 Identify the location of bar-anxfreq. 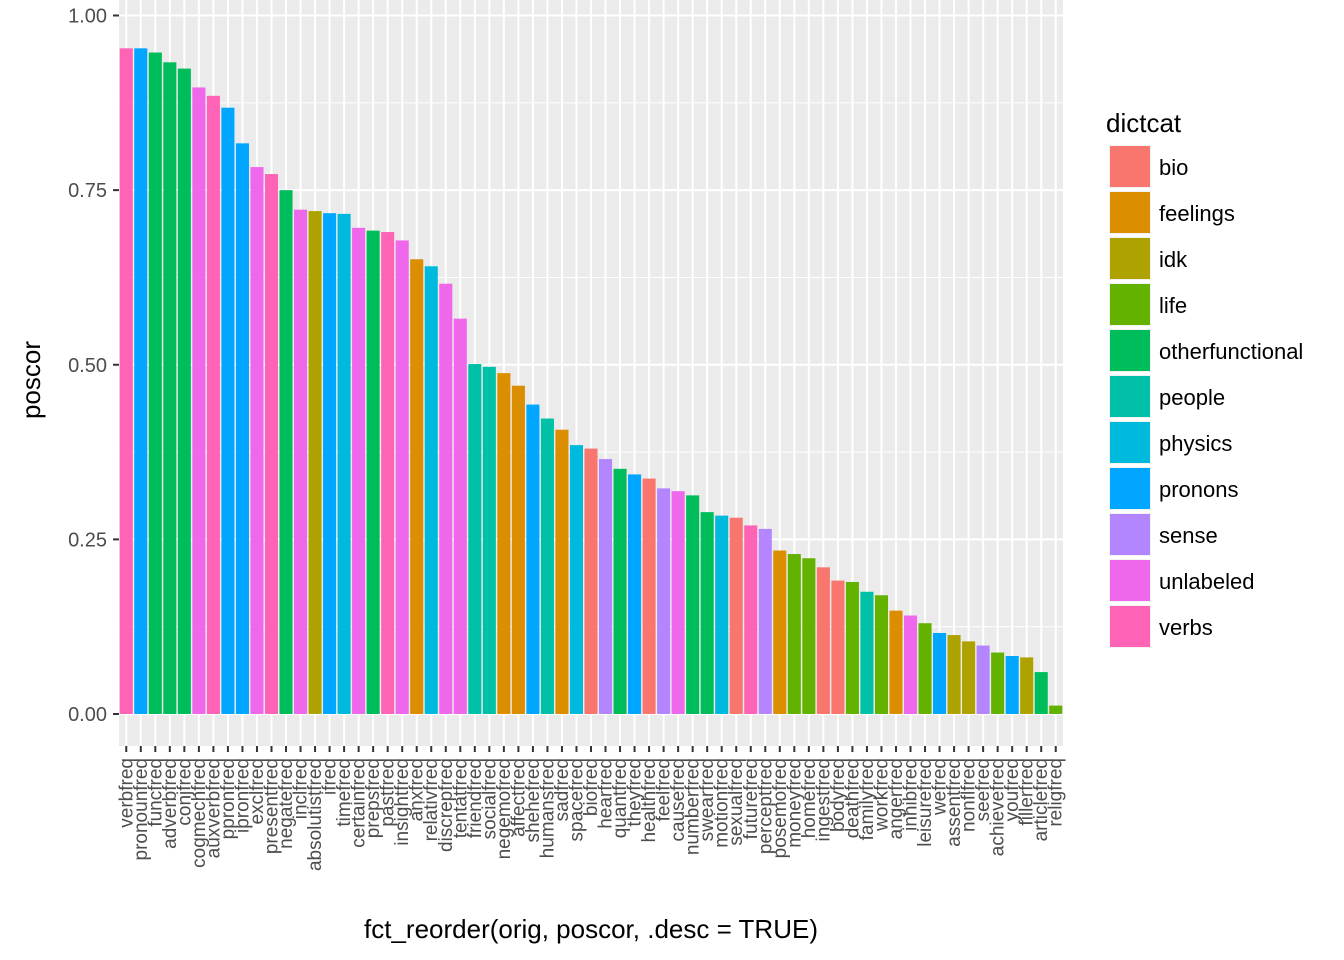
(417, 486).